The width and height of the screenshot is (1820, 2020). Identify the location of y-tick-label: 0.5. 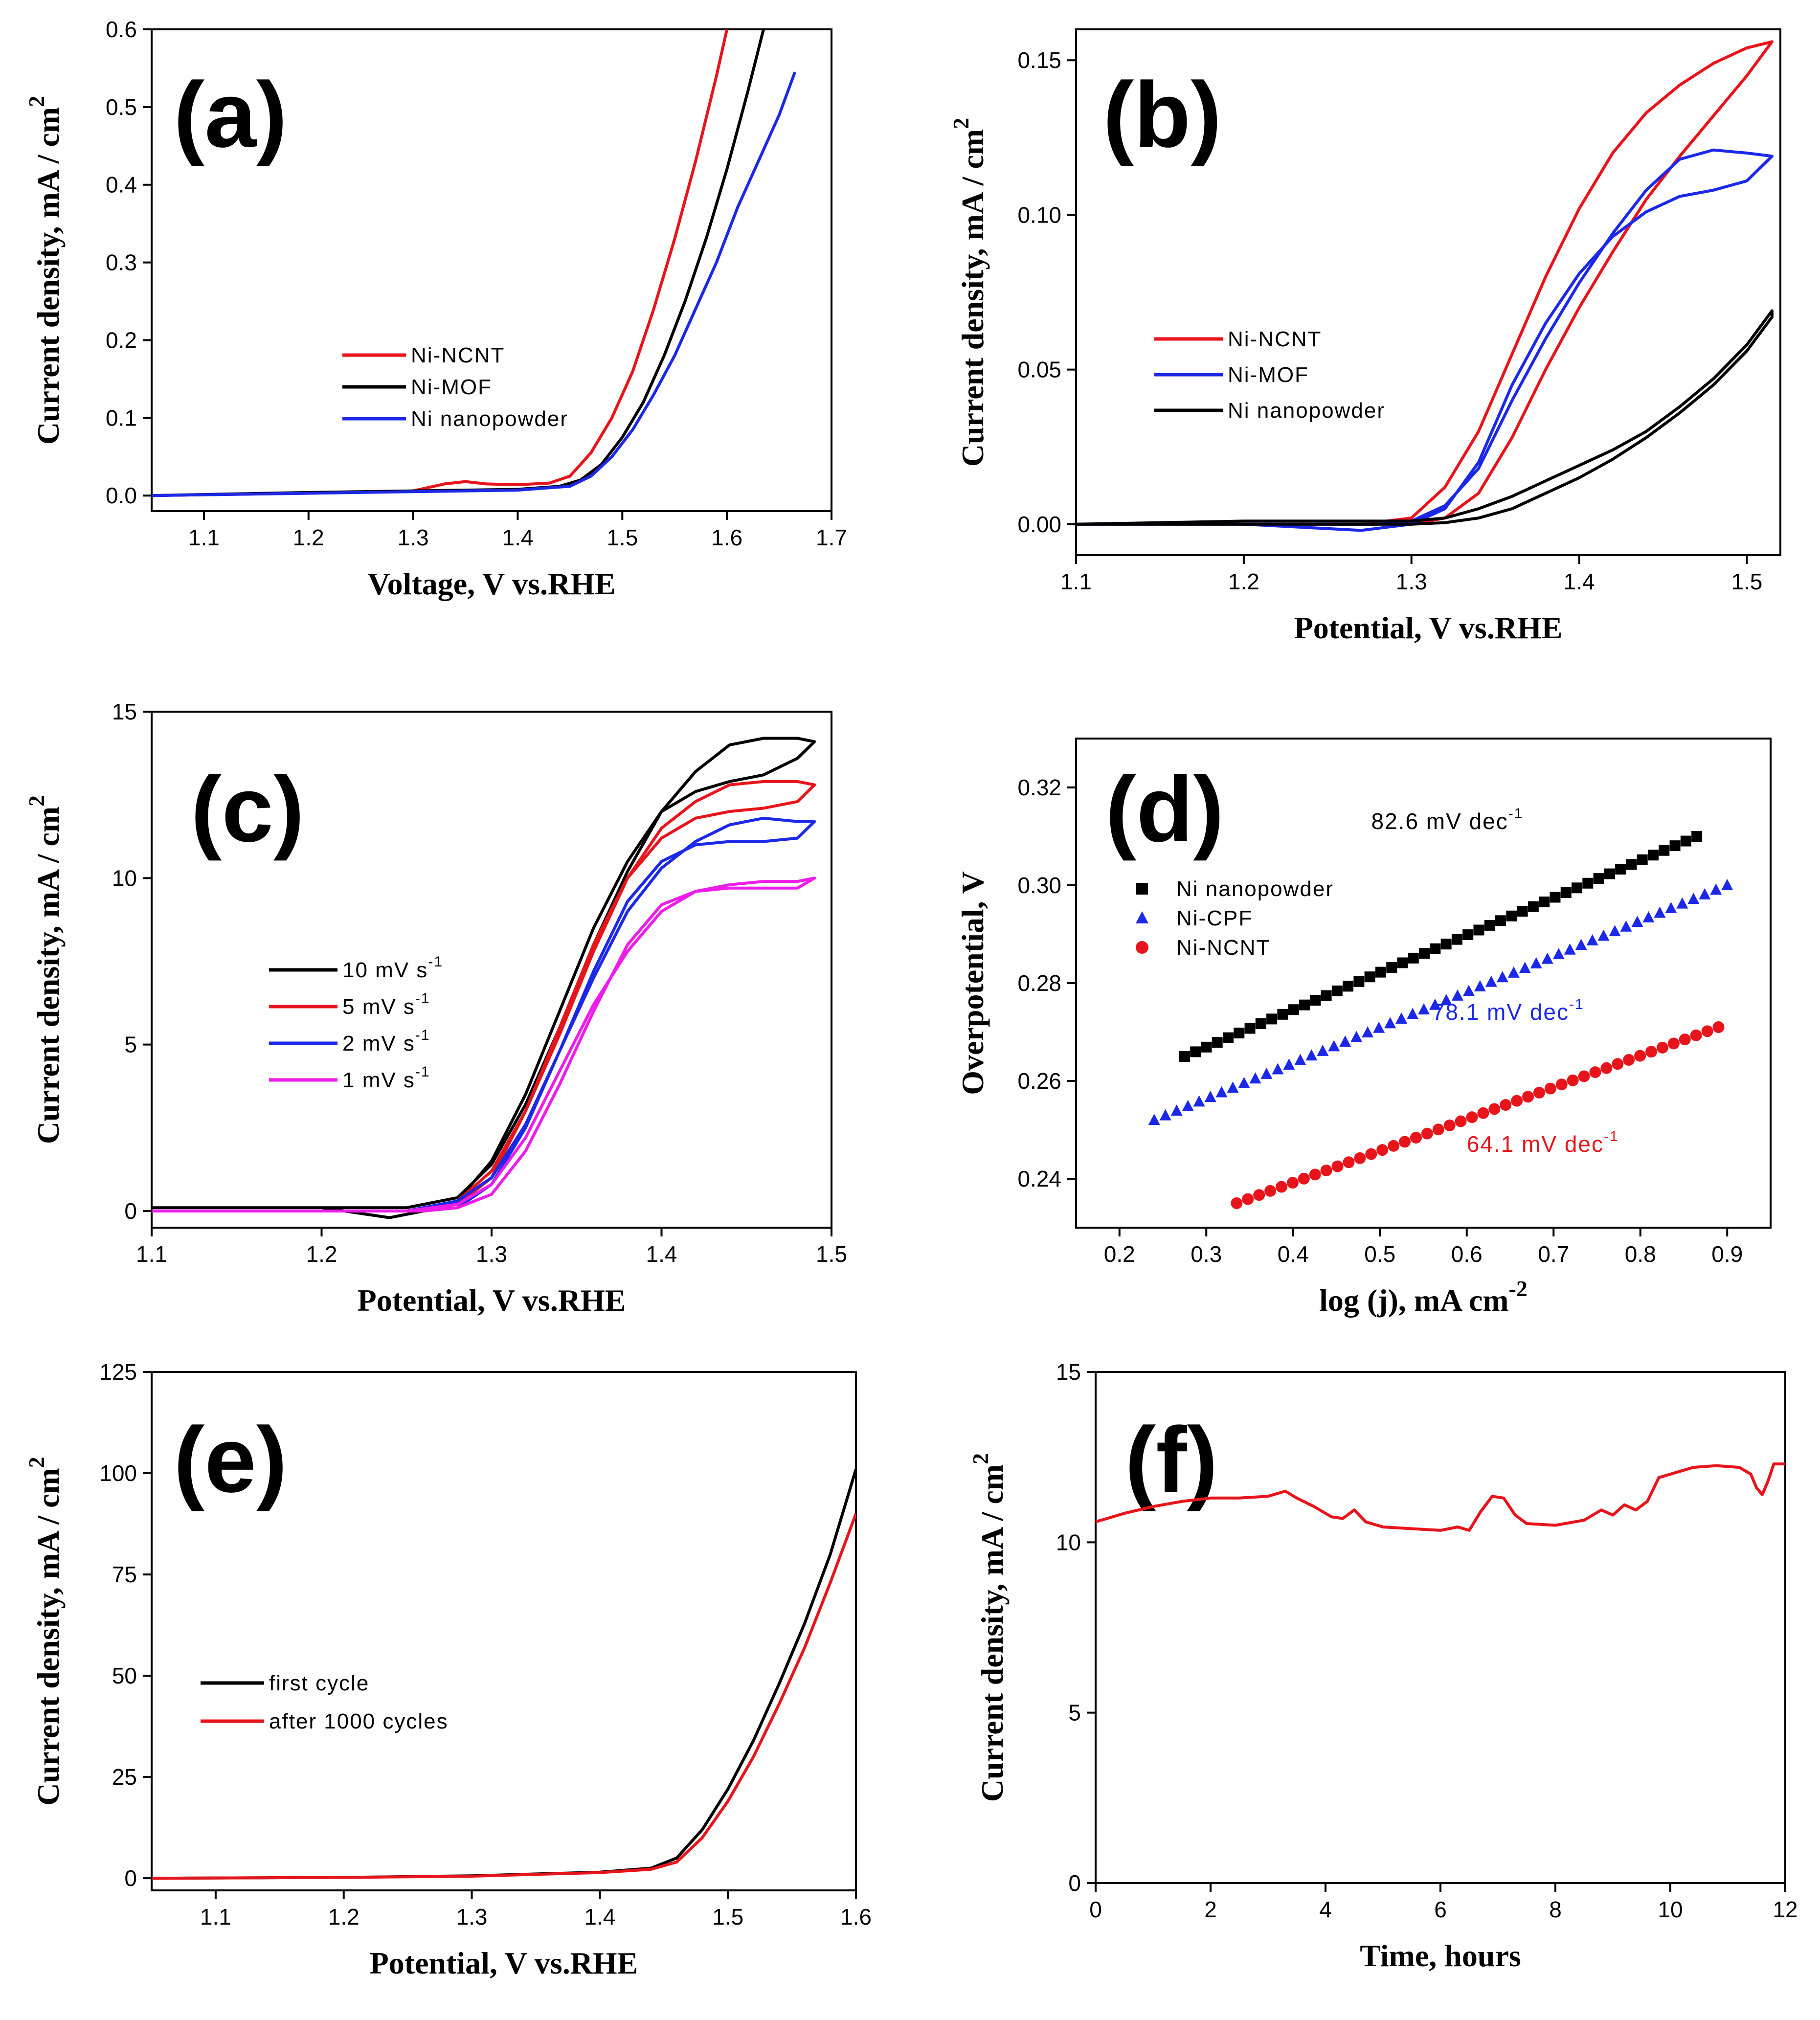
(121, 107).